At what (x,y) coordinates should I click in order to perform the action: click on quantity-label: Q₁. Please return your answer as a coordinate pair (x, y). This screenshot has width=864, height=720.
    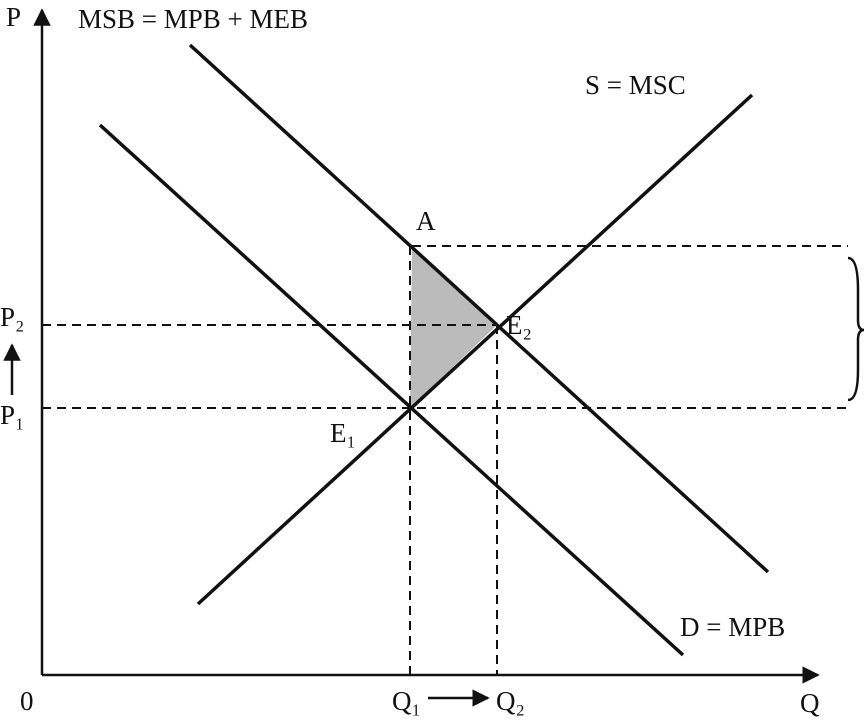
    Looking at the image, I should click on (406, 701).